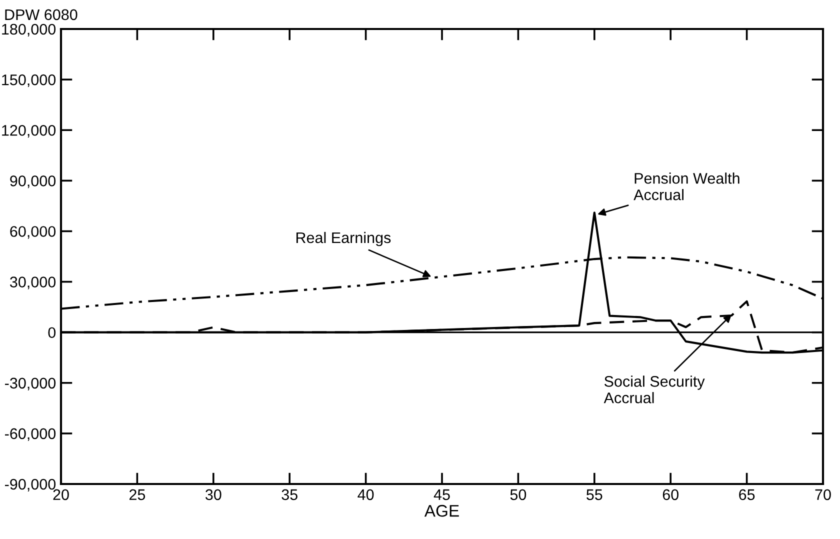 Image resolution: width=840 pixels, height=539 pixels. Describe the element at coordinates (33, 283) in the screenshot. I see `y-tick-label: 30,000` at that location.